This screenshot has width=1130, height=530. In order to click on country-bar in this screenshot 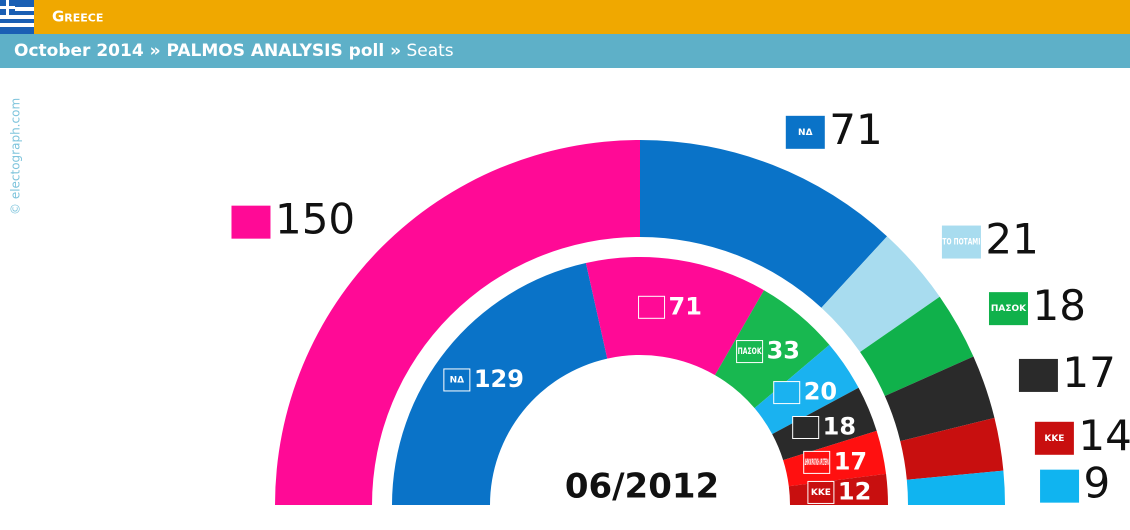, I will do `click(565, 17)`.